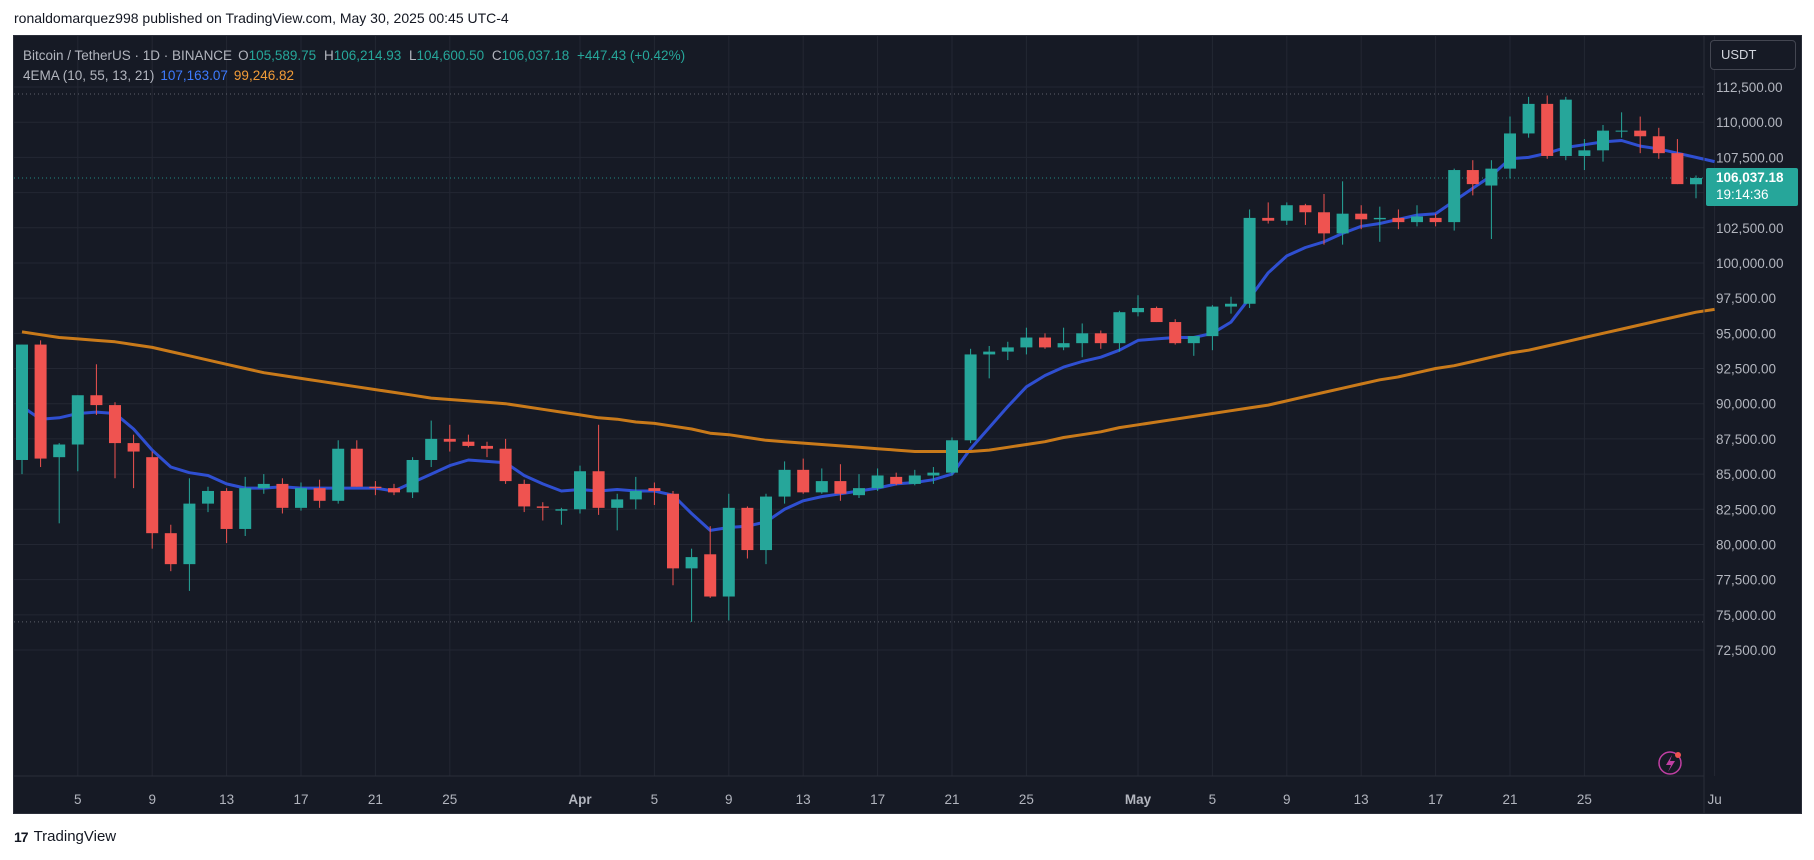  What do you see at coordinates (1753, 55) in the screenshot?
I see `currency-selector-button: USDT` at bounding box center [1753, 55].